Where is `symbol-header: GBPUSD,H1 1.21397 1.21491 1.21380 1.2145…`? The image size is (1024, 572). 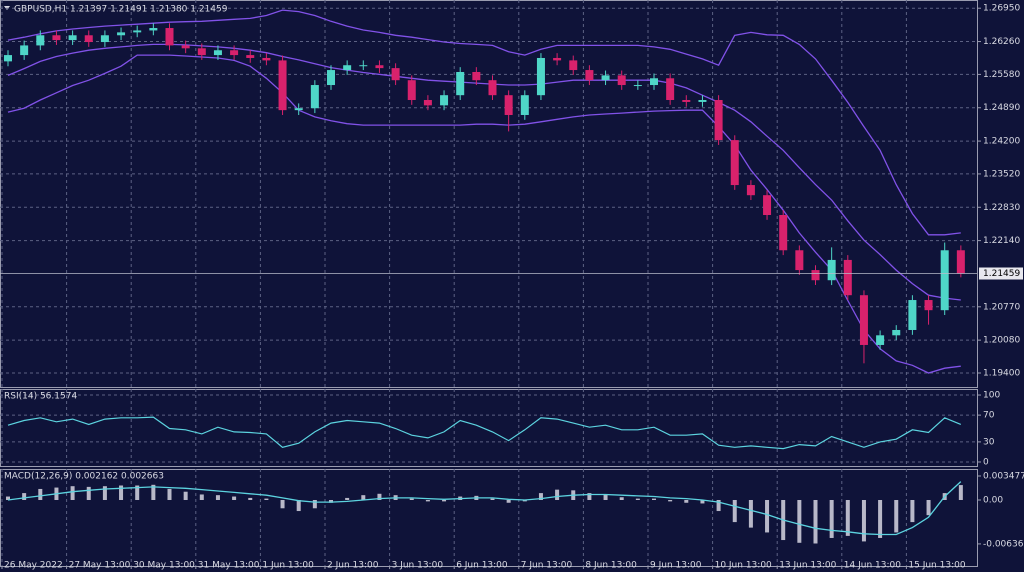
symbol-header: GBPUSD,H1 1.21397 1.21491 1.21380 1.2145… is located at coordinates (121, 10).